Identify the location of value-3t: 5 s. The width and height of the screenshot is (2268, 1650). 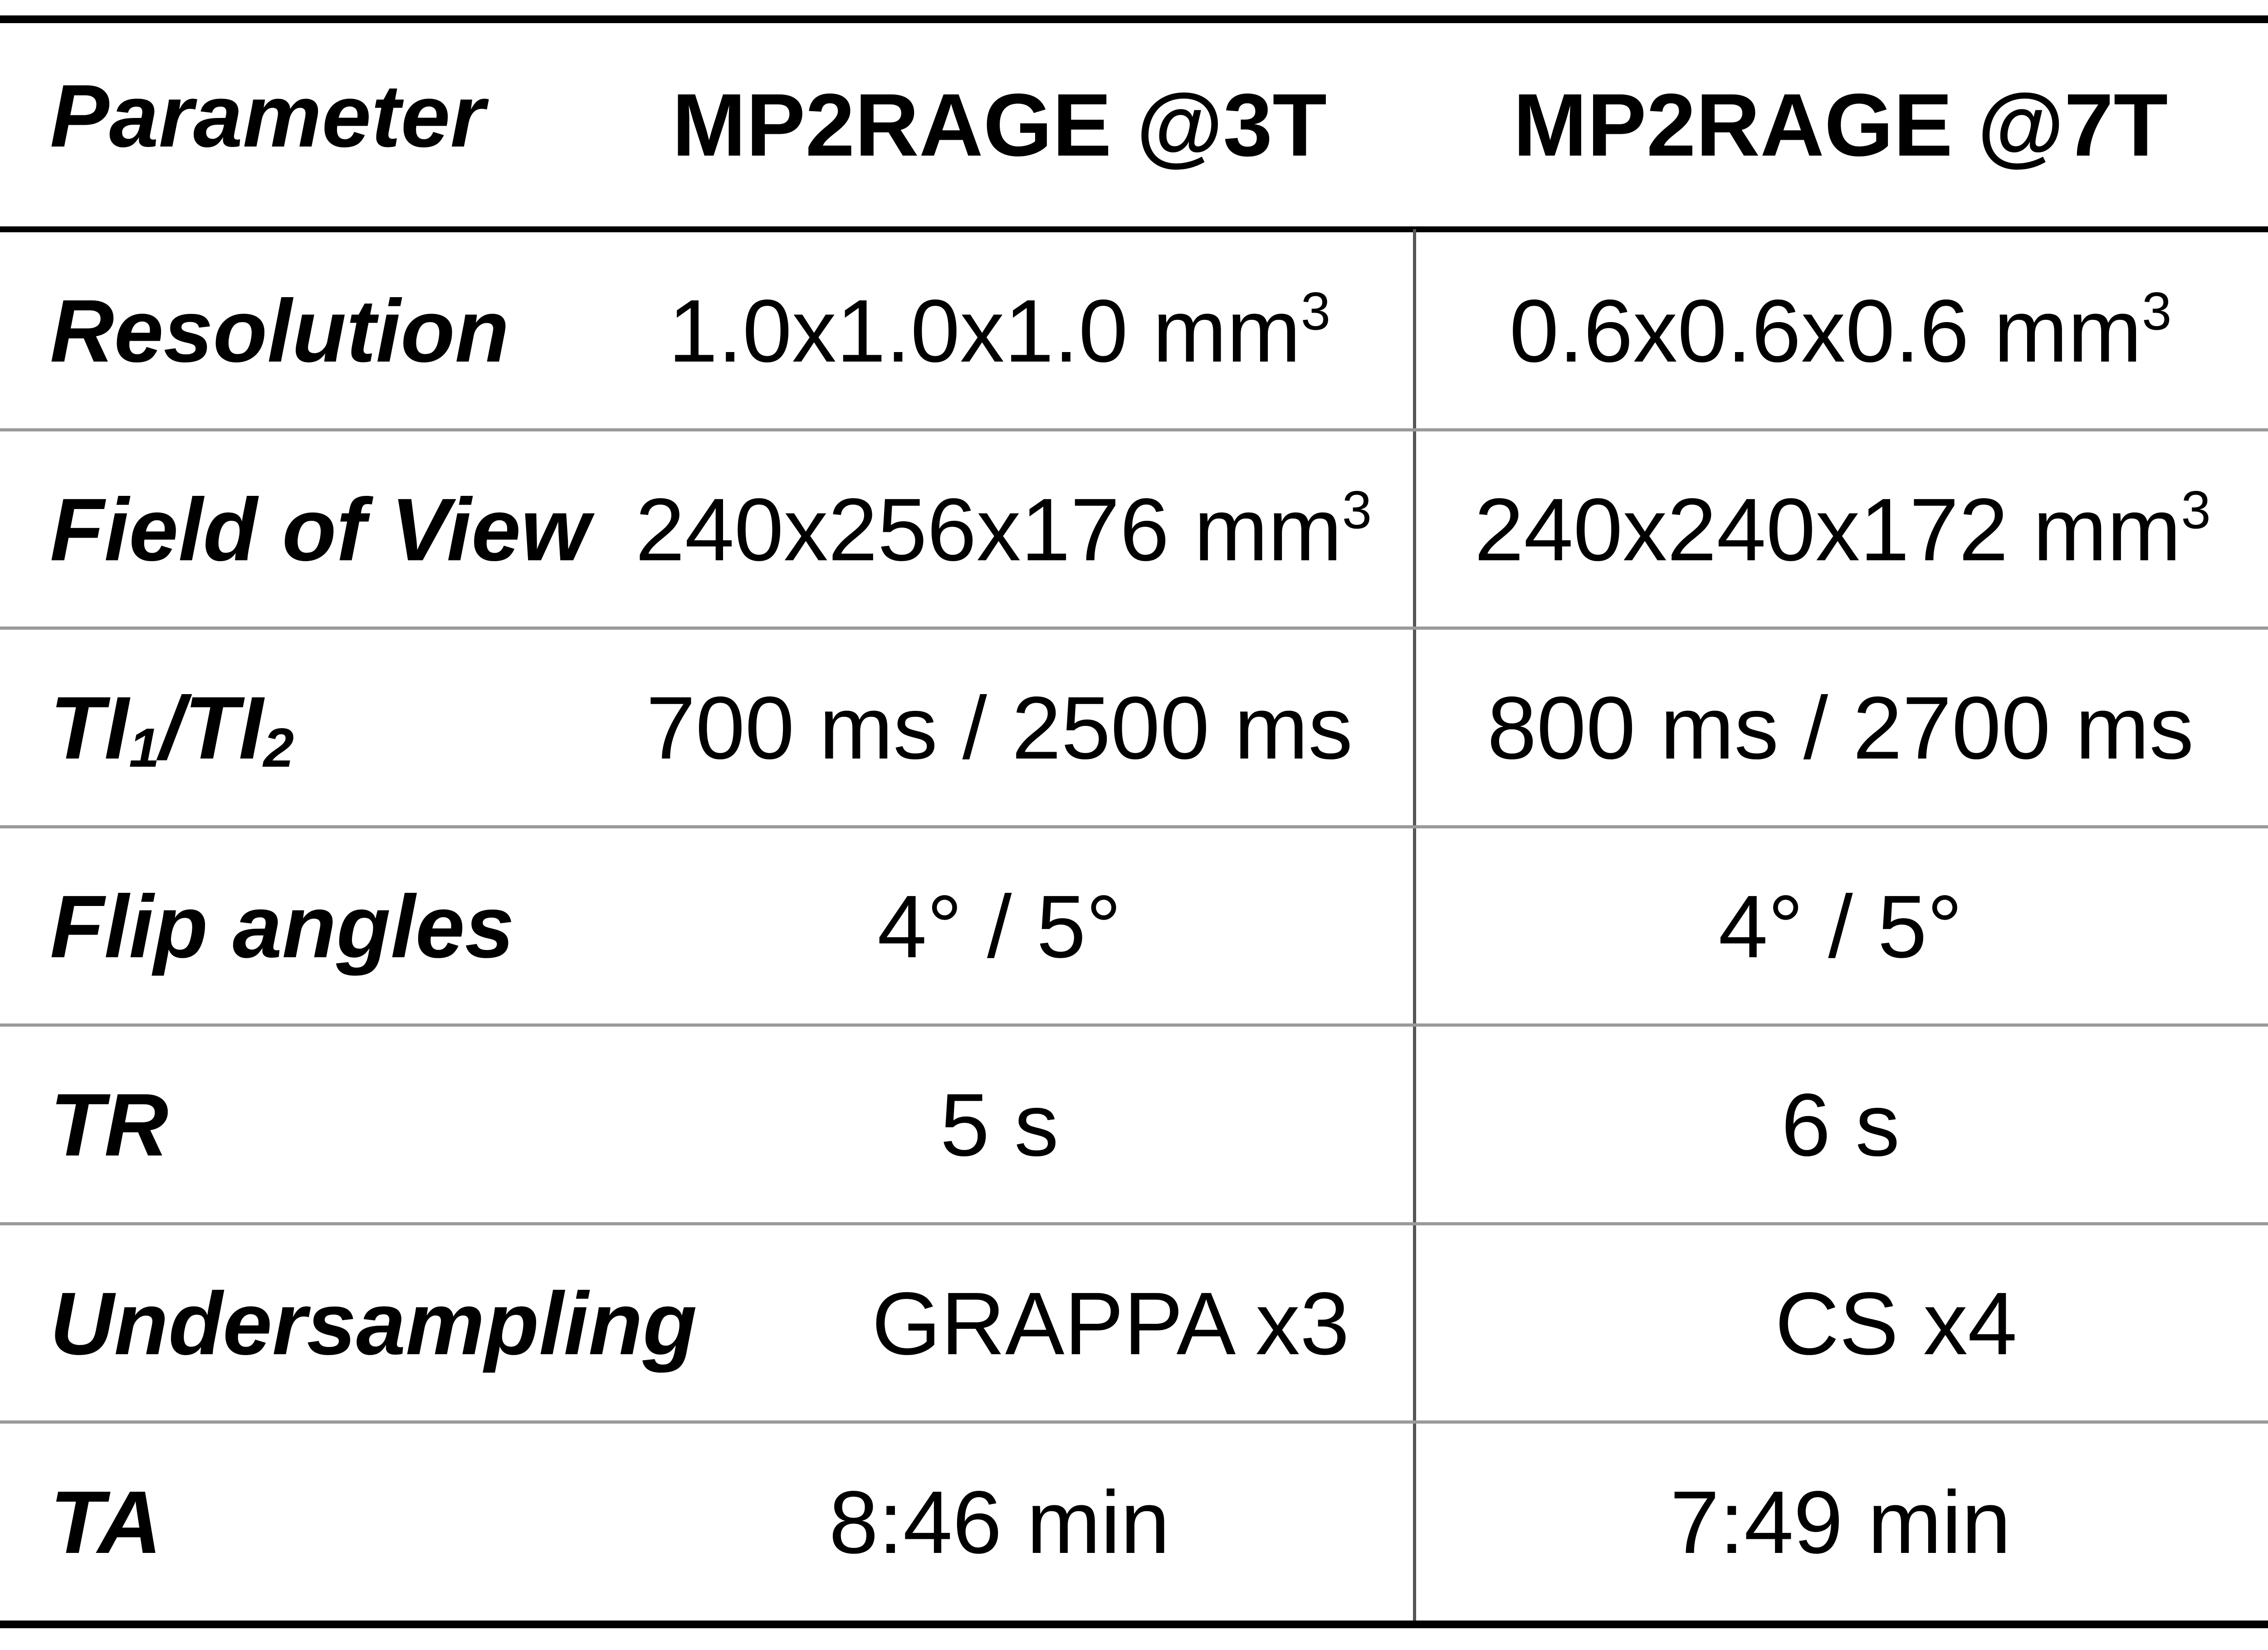
(999, 1125).